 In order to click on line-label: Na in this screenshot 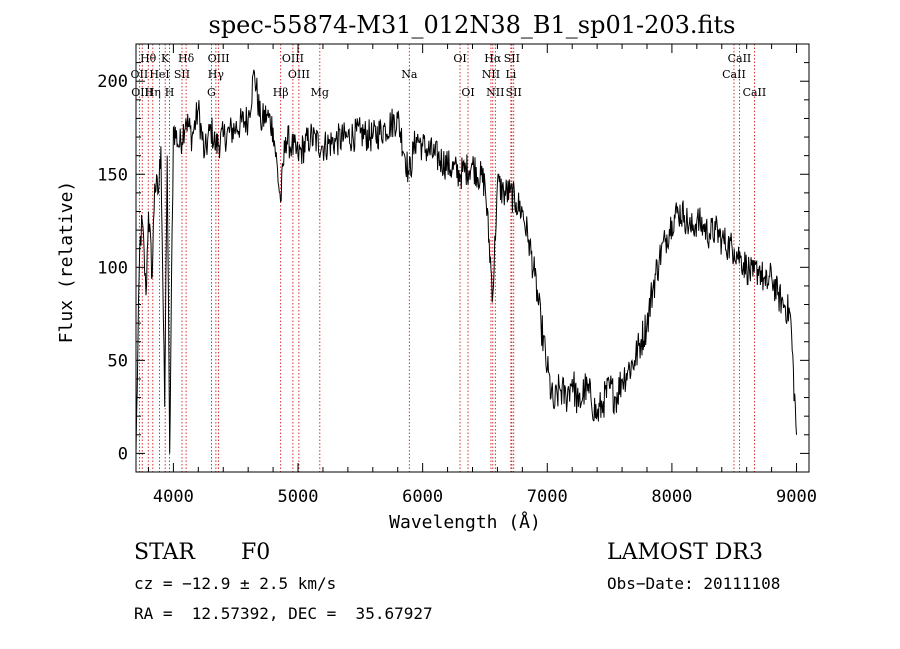, I will do `click(409, 74)`.